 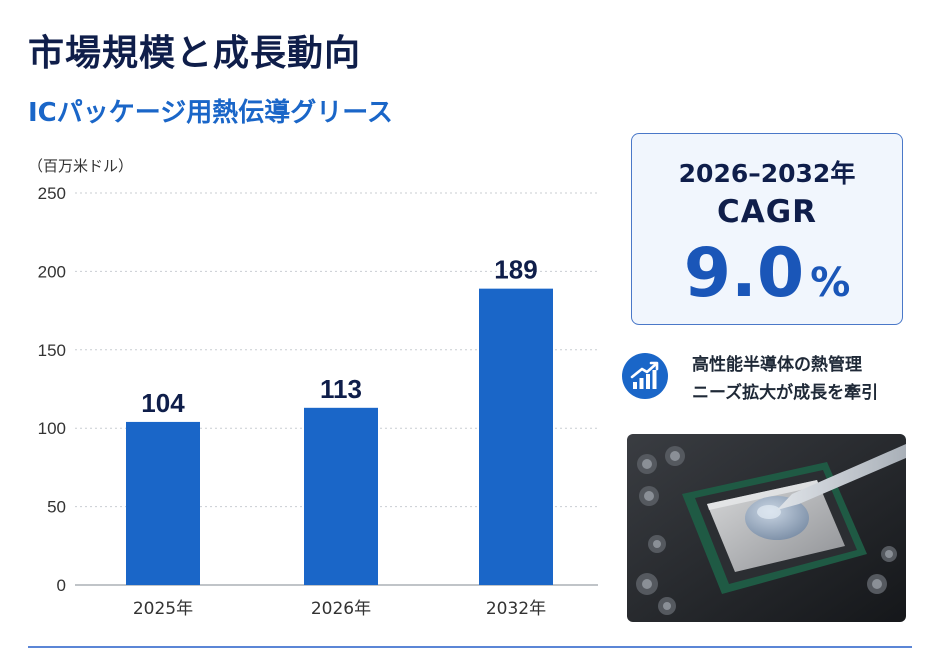 What do you see at coordinates (767, 212) in the screenshot?
I see `cagr-label: CAGR` at bounding box center [767, 212].